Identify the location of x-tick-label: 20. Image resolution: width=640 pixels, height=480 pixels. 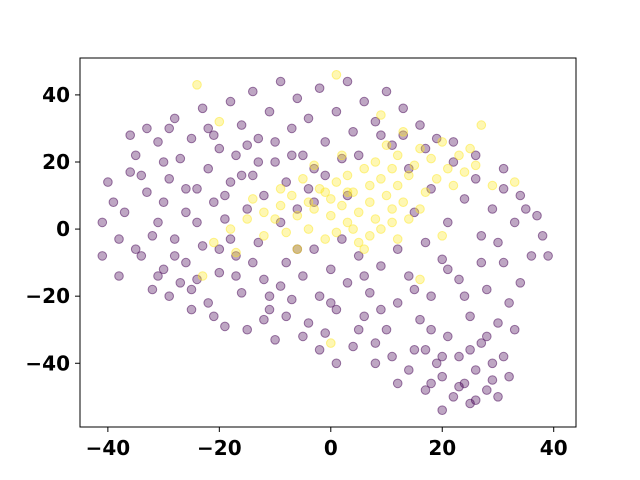
(442, 448).